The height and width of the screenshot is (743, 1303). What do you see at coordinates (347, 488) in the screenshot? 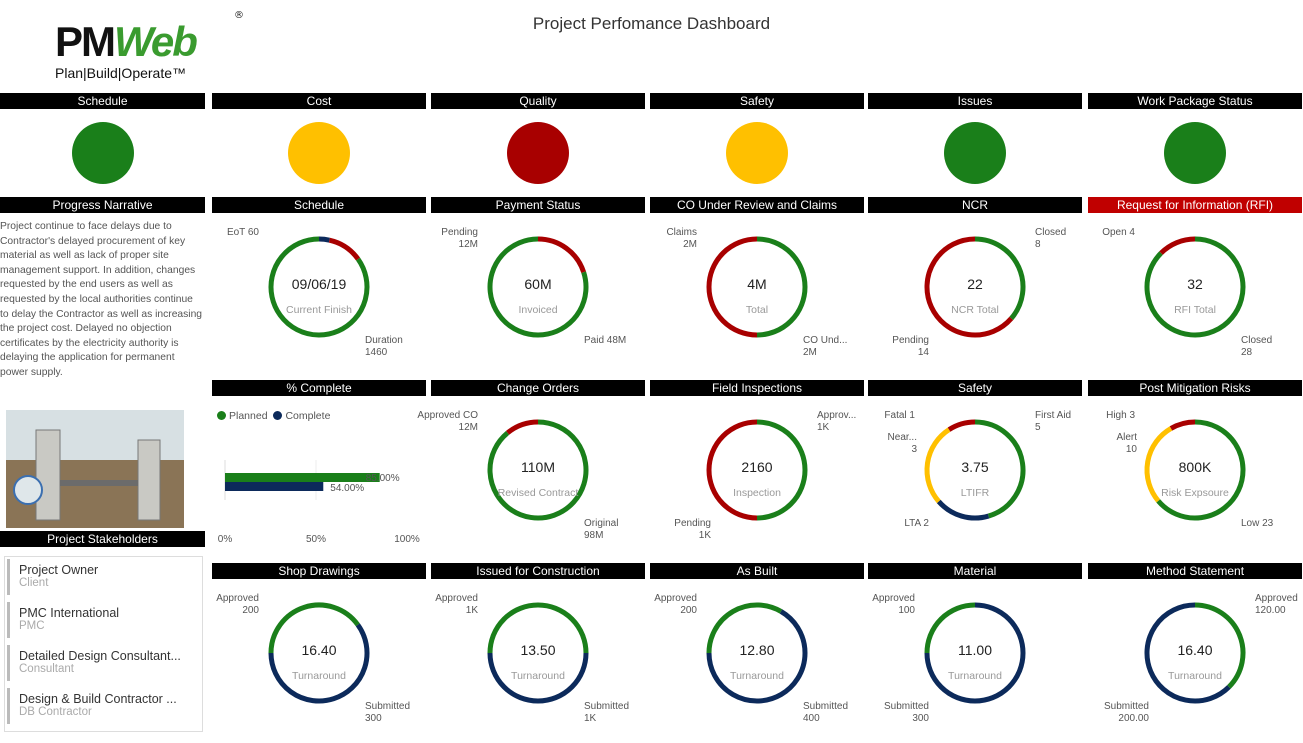
I see `complete-data-label: 54.00%` at bounding box center [347, 488].